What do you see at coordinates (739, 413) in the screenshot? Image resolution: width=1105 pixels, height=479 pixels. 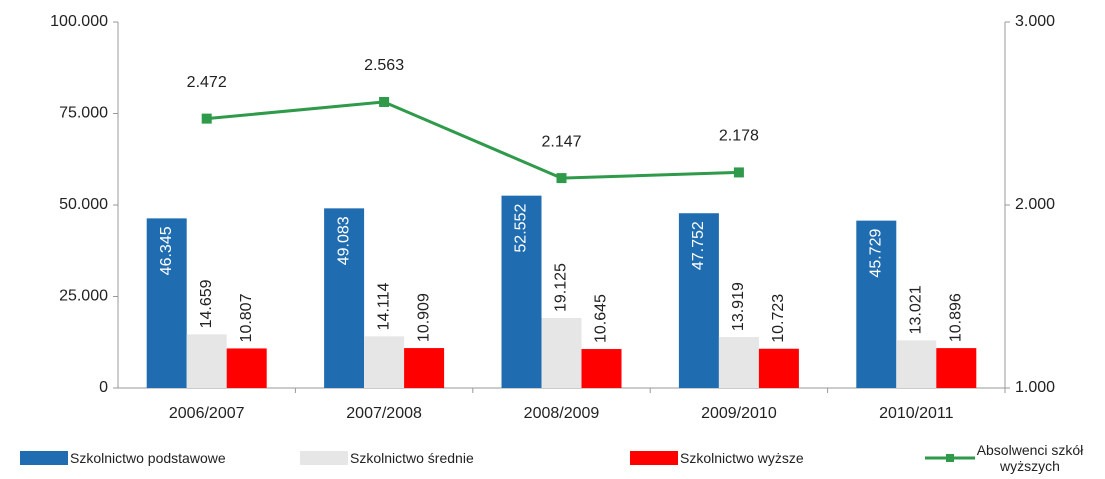 I see `x-tick-label: 2009/2010` at bounding box center [739, 413].